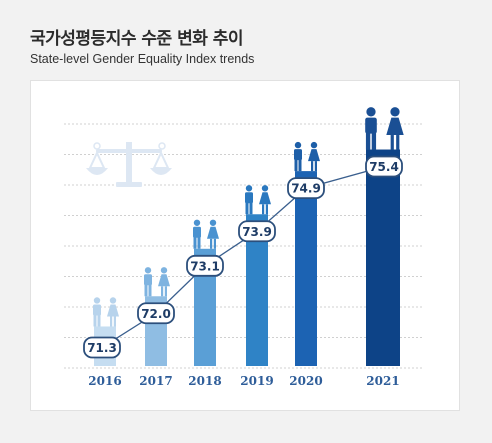 This screenshot has height=443, width=492. I want to click on chart-title: 국가성평등지수 수준 변화 추이, so click(137, 39).